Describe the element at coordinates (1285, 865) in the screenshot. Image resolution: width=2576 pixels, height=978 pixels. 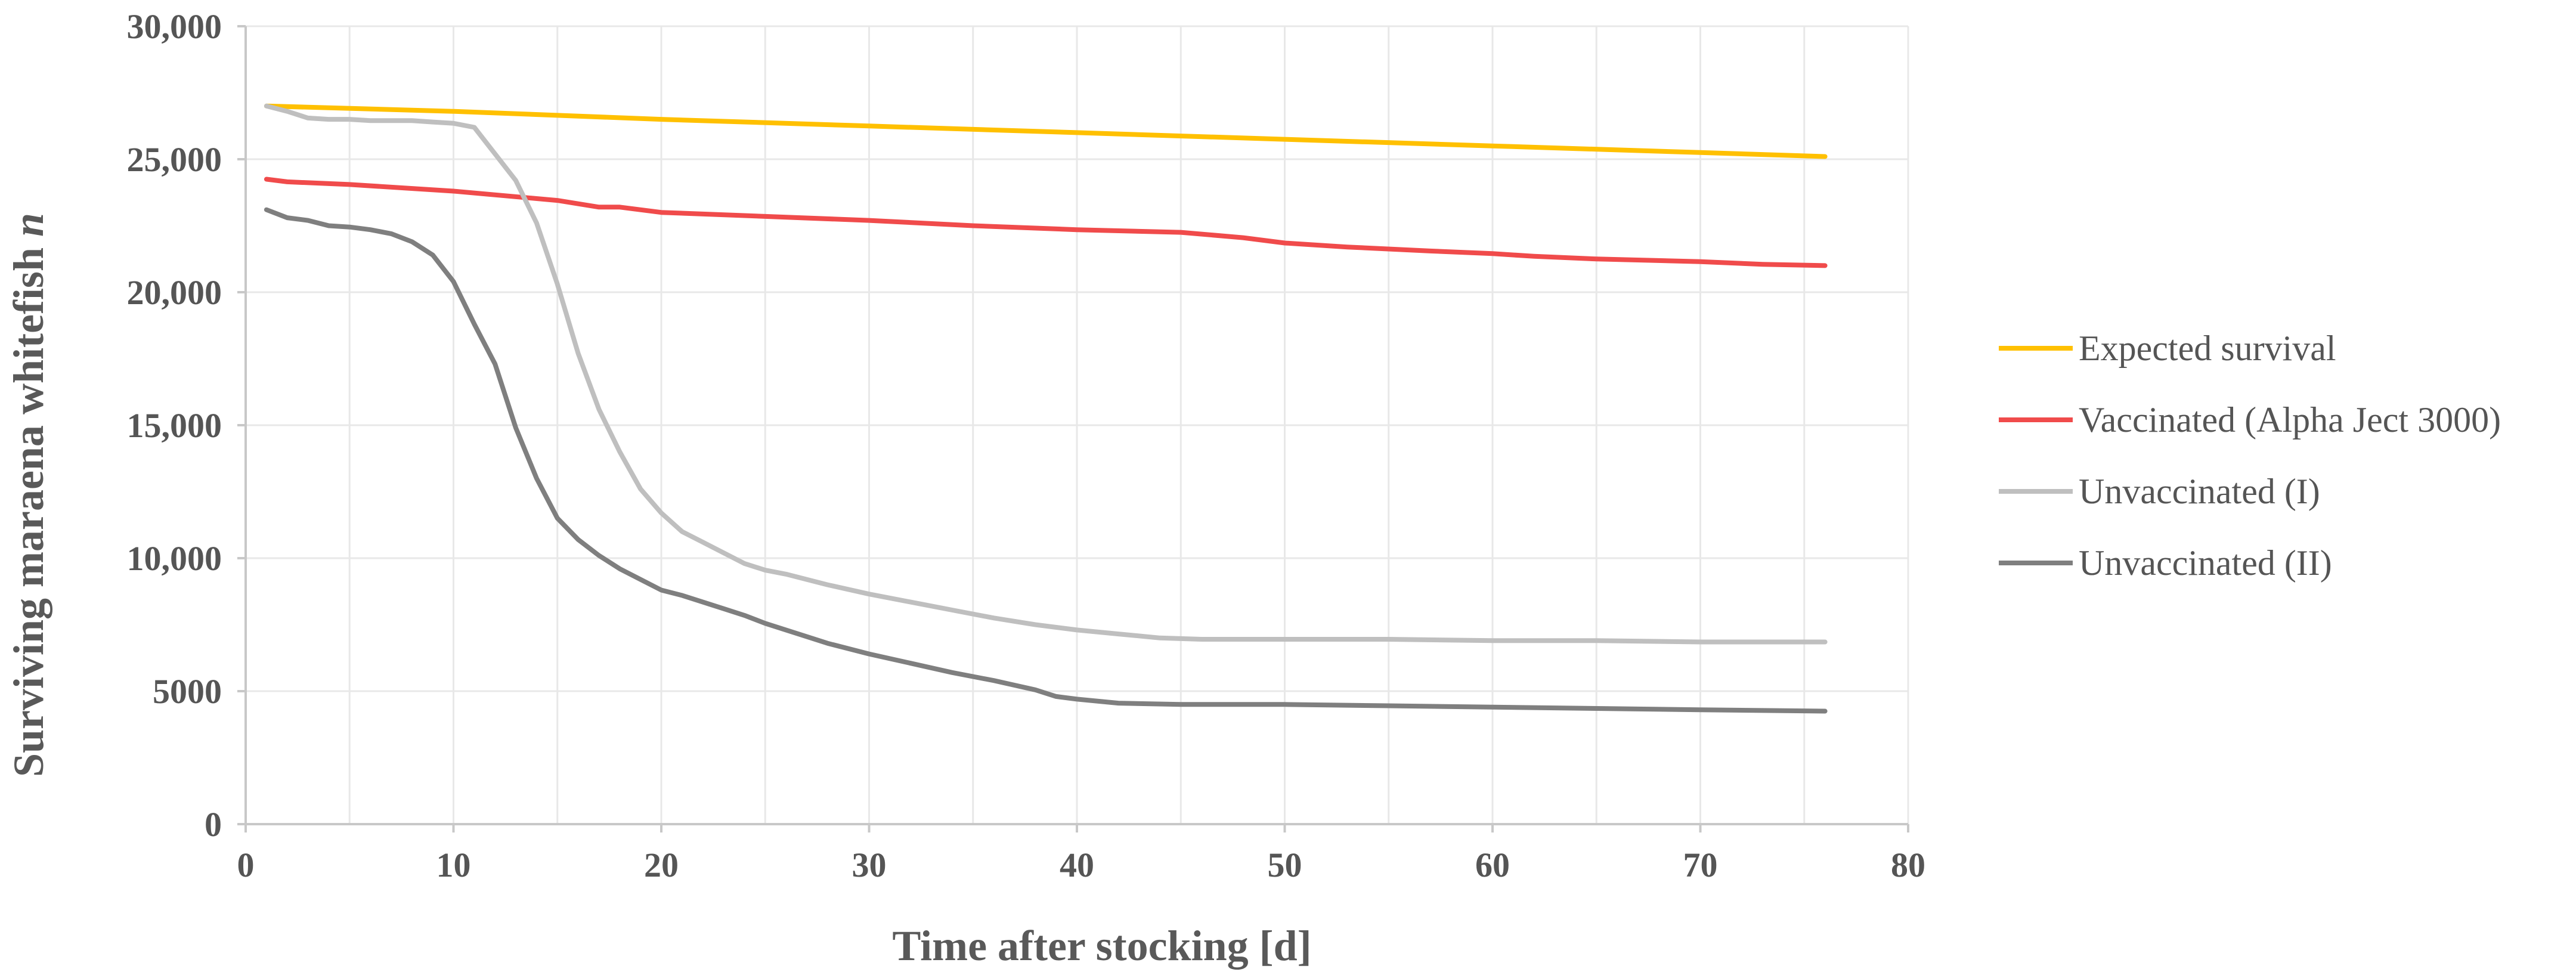
I see `x-tick-label: 50` at that location.